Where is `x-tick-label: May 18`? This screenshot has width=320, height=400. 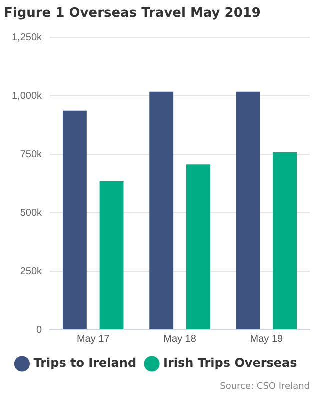 x-tick-label: May 18 is located at coordinates (180, 339).